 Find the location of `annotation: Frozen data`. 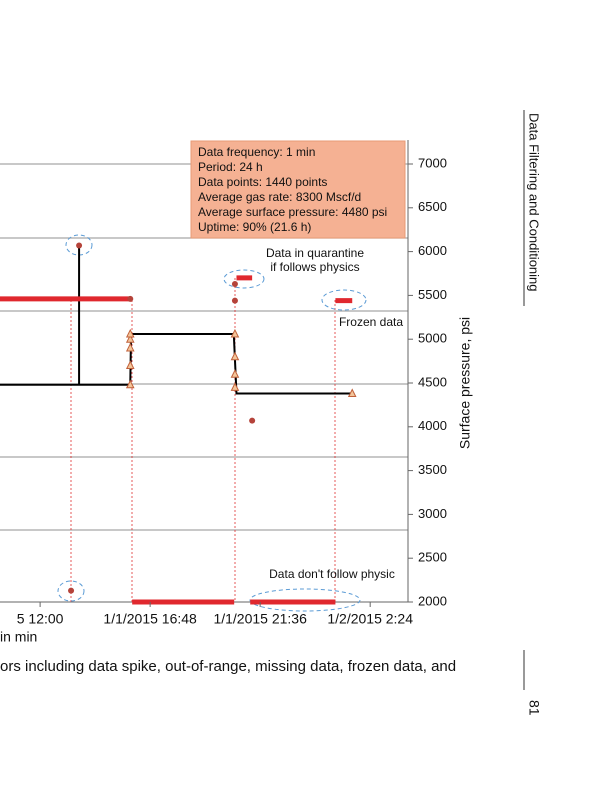

annotation: Frozen data is located at coordinates (371, 322).